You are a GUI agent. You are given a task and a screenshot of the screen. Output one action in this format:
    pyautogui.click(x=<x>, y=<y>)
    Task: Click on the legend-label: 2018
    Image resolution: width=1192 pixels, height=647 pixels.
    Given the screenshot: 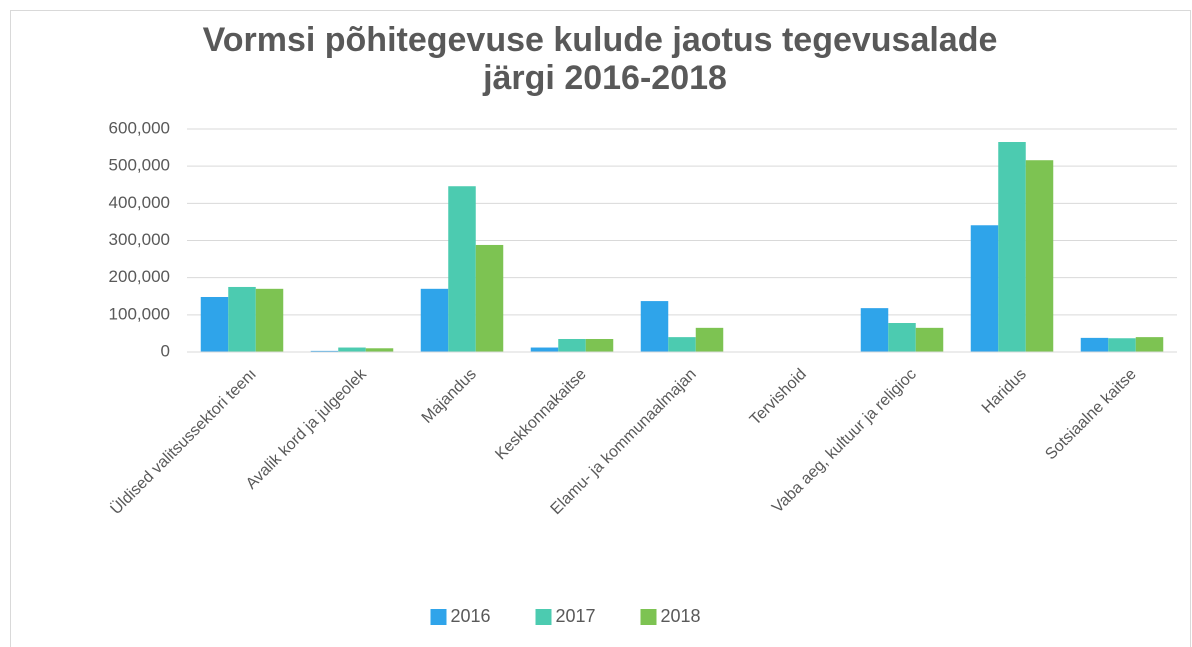 What is the action you would take?
    pyautogui.click(x=681, y=616)
    